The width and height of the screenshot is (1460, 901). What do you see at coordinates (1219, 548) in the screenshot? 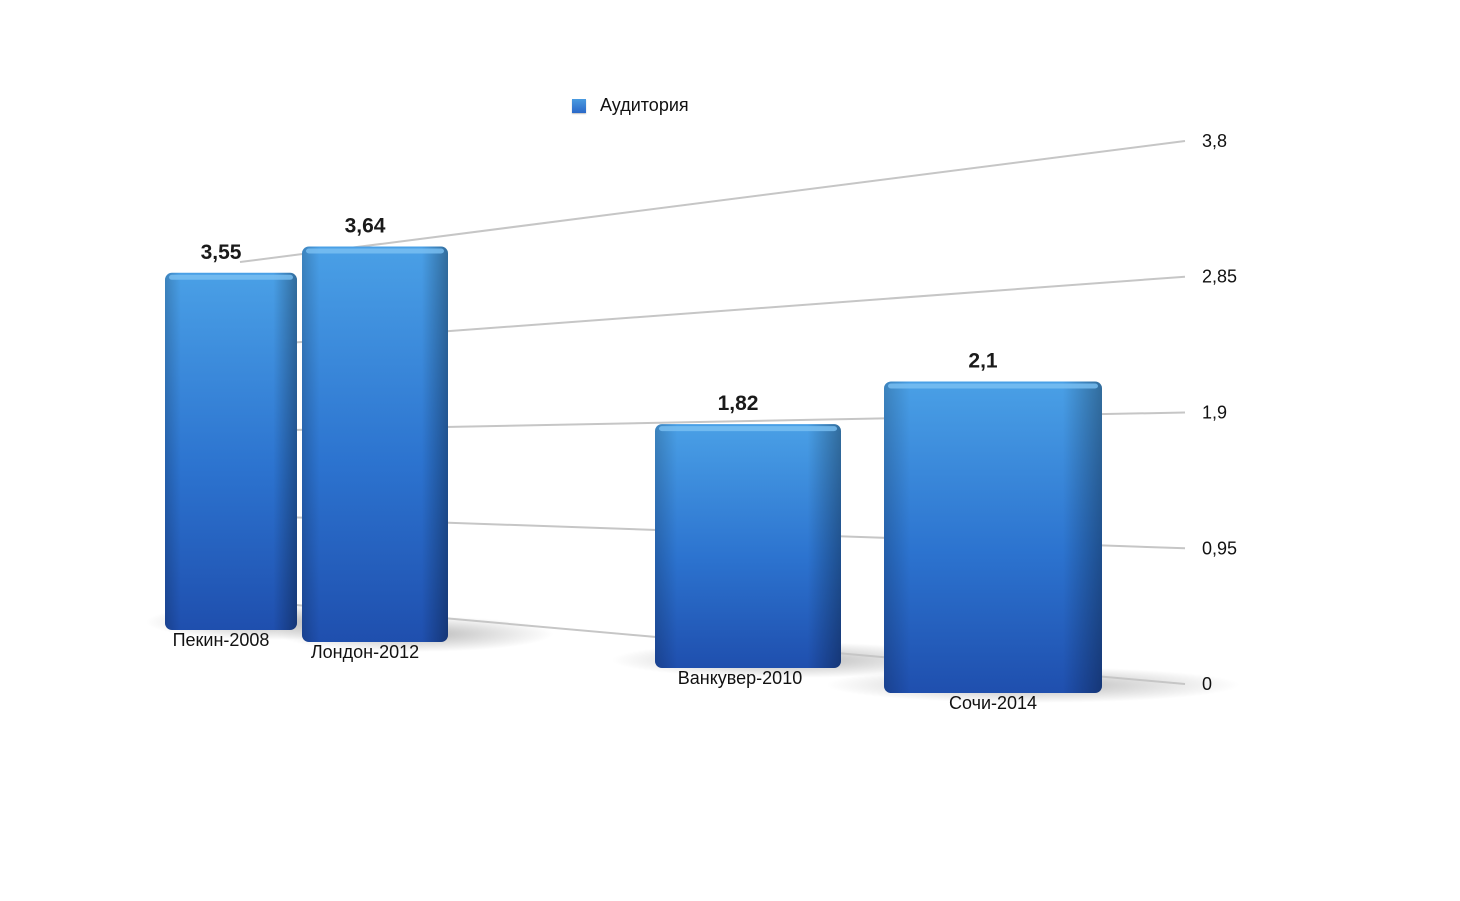
I see `y-tick-label: 0,95` at bounding box center [1219, 548].